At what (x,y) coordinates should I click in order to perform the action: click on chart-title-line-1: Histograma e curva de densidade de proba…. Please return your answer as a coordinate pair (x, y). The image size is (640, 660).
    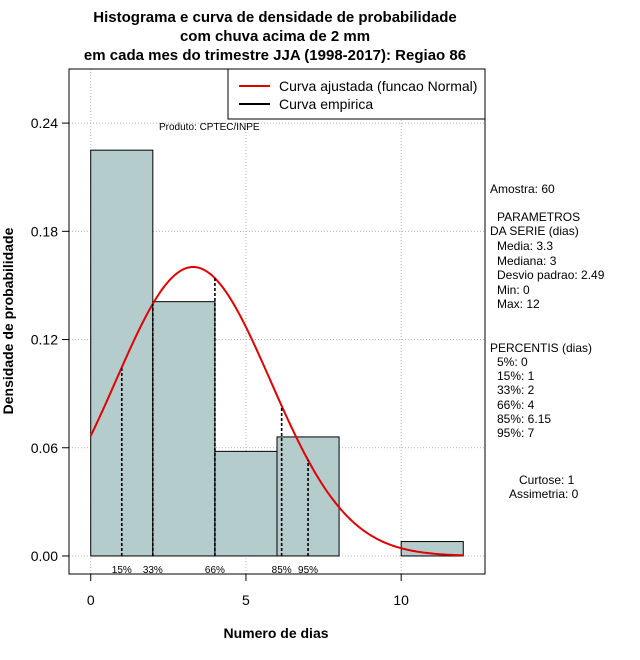
    Looking at the image, I should click on (274, 17).